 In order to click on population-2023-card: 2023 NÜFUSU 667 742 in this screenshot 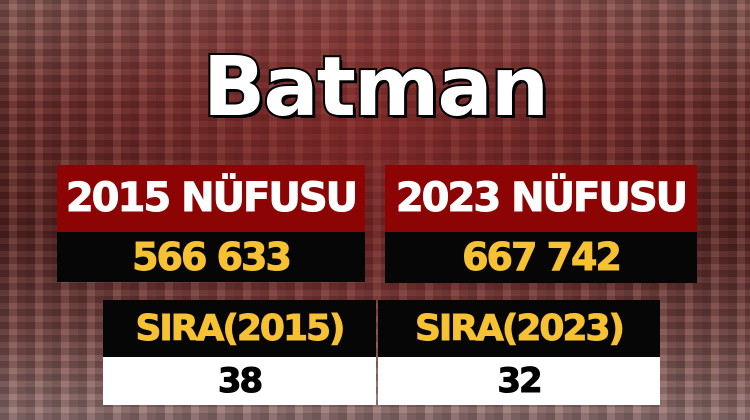, I will do `click(541, 224)`.